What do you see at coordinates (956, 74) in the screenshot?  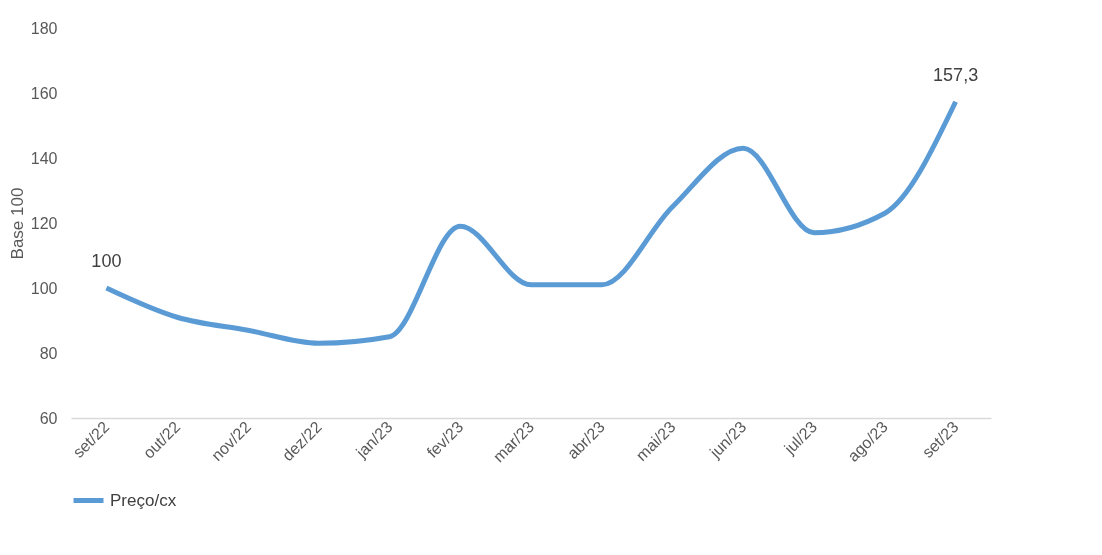 I see `data-label: 157,3` at bounding box center [956, 74].